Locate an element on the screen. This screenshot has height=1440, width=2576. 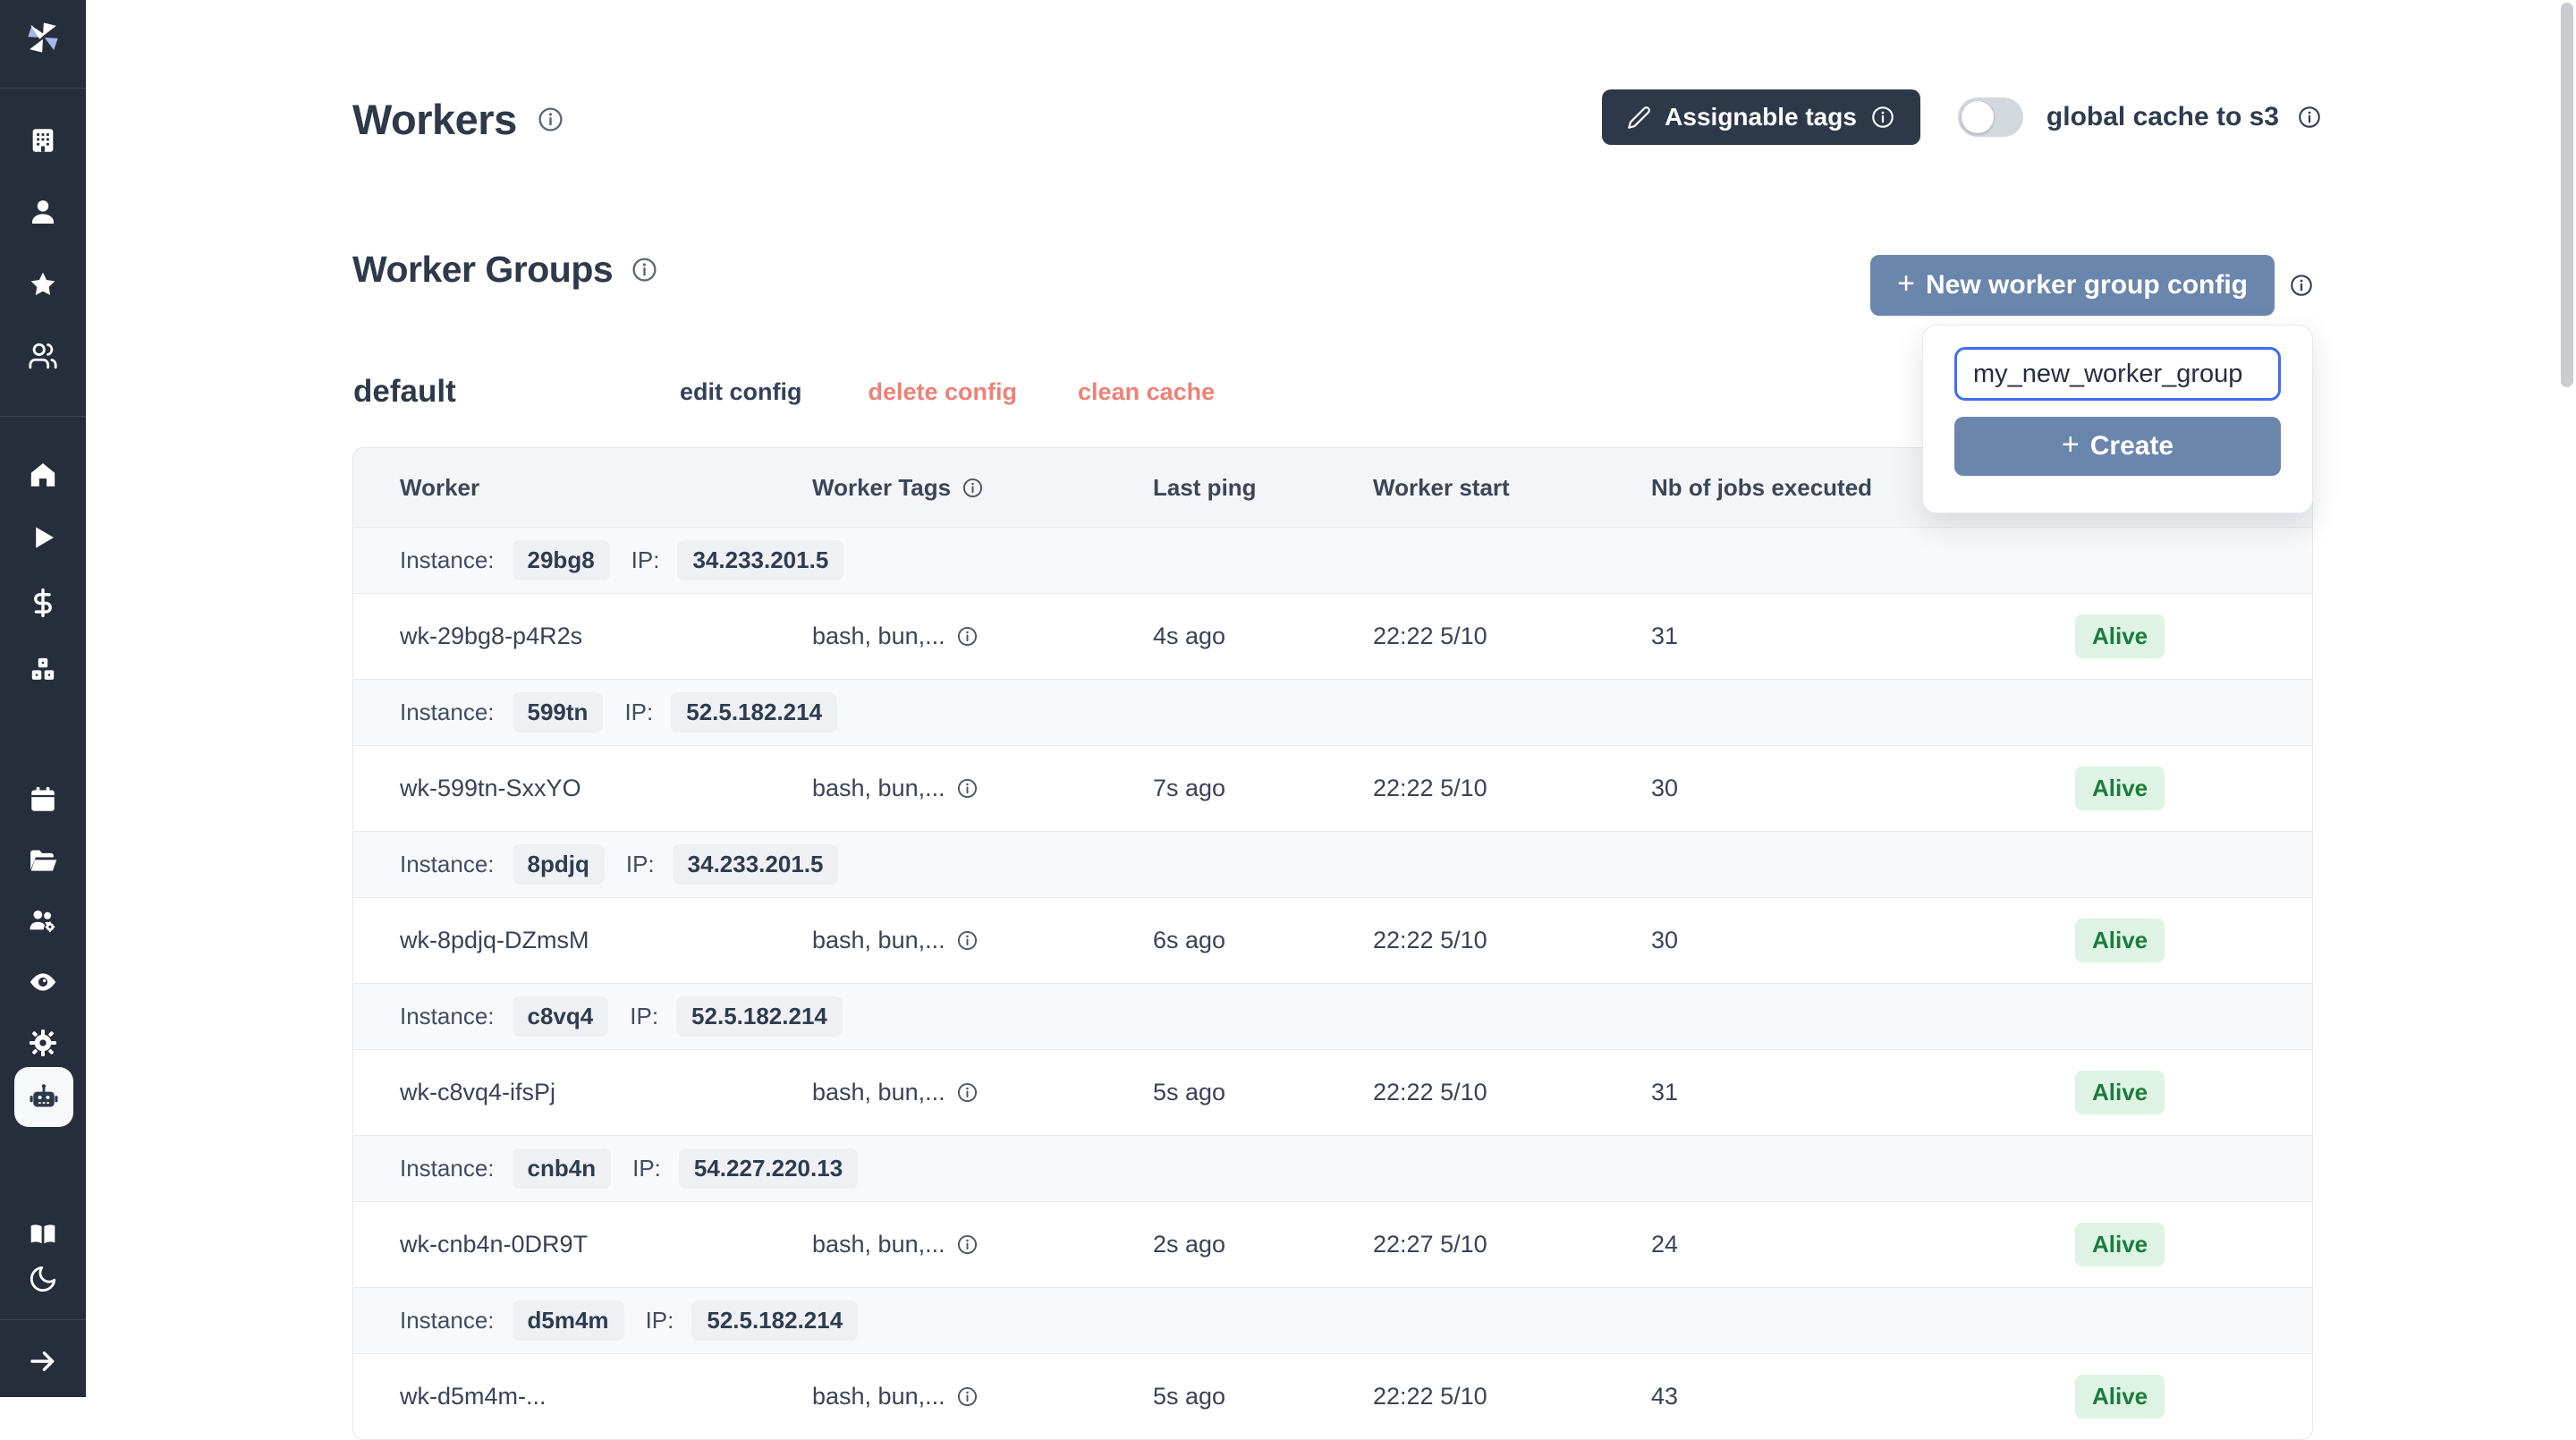
new-worker-group-config-button: + New worker group config is located at coordinates (2072, 286).